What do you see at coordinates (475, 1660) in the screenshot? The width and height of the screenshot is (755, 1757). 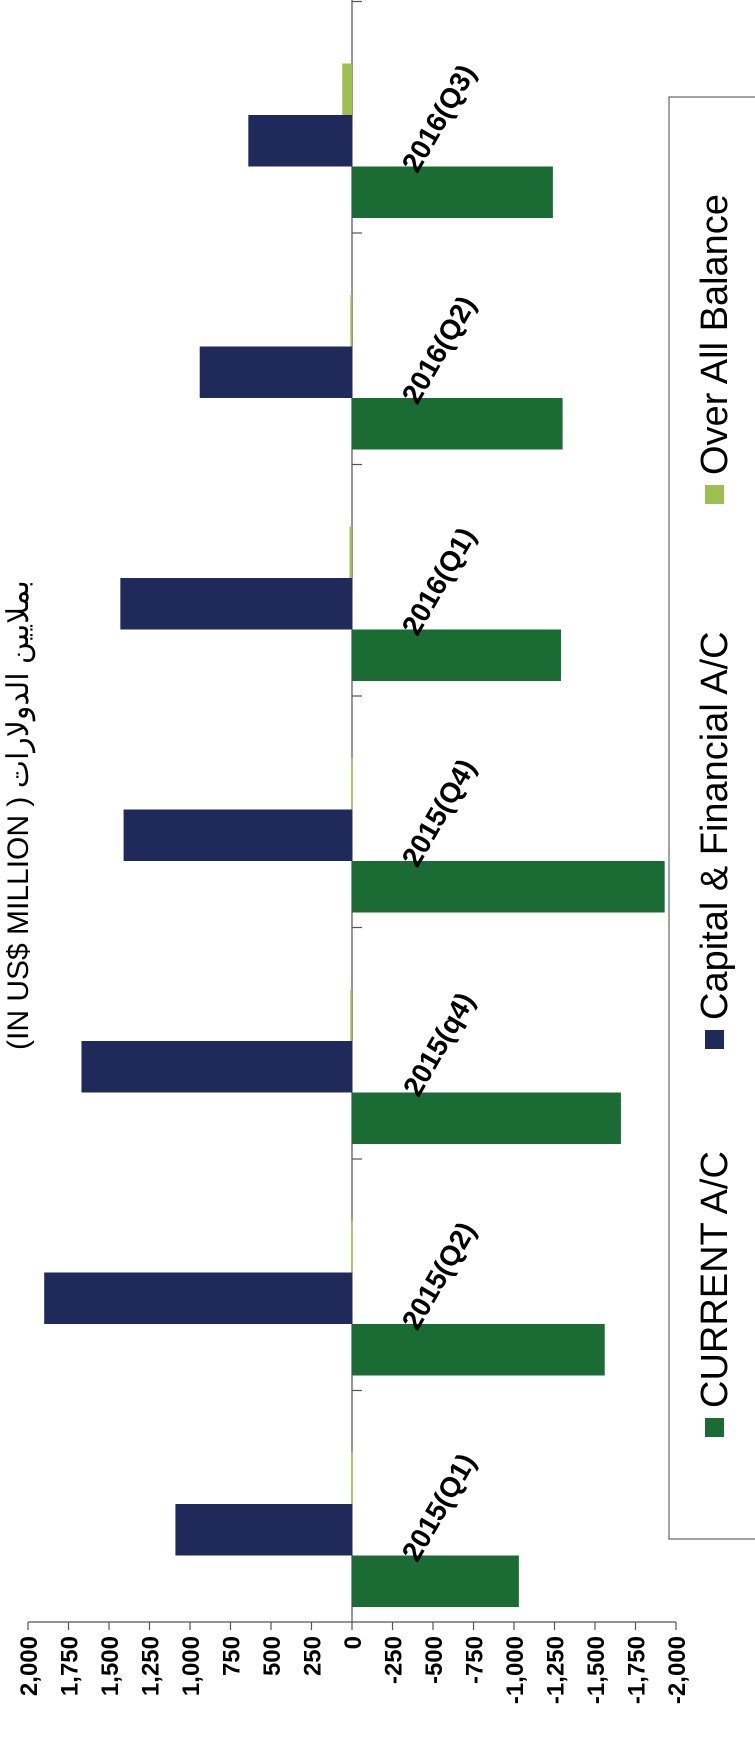 I see `value-tick-label: -750` at bounding box center [475, 1660].